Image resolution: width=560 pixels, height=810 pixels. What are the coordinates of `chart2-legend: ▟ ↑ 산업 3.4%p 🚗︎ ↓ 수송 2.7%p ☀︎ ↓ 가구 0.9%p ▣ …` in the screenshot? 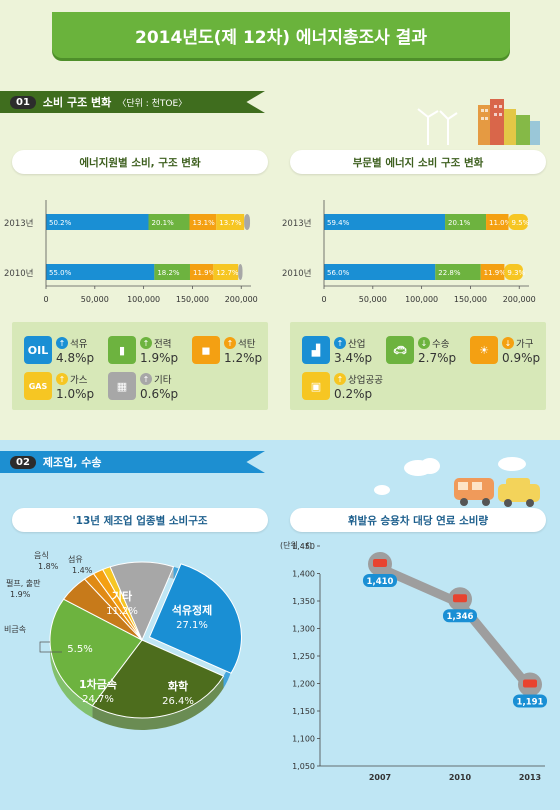 It's located at (418, 366).